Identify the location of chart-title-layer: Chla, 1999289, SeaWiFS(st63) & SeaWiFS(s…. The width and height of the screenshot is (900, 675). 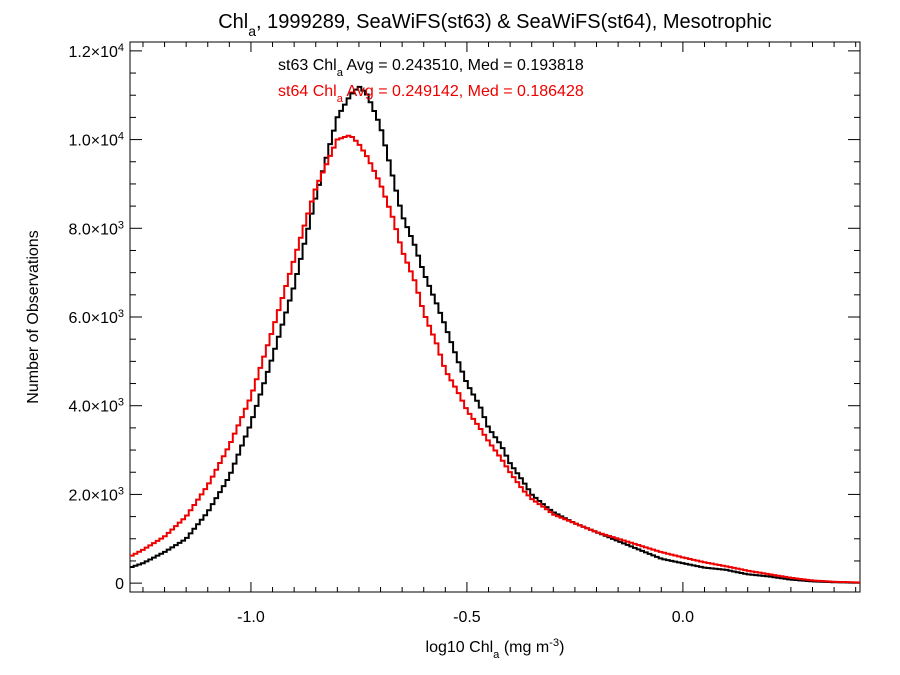
(495, 25).